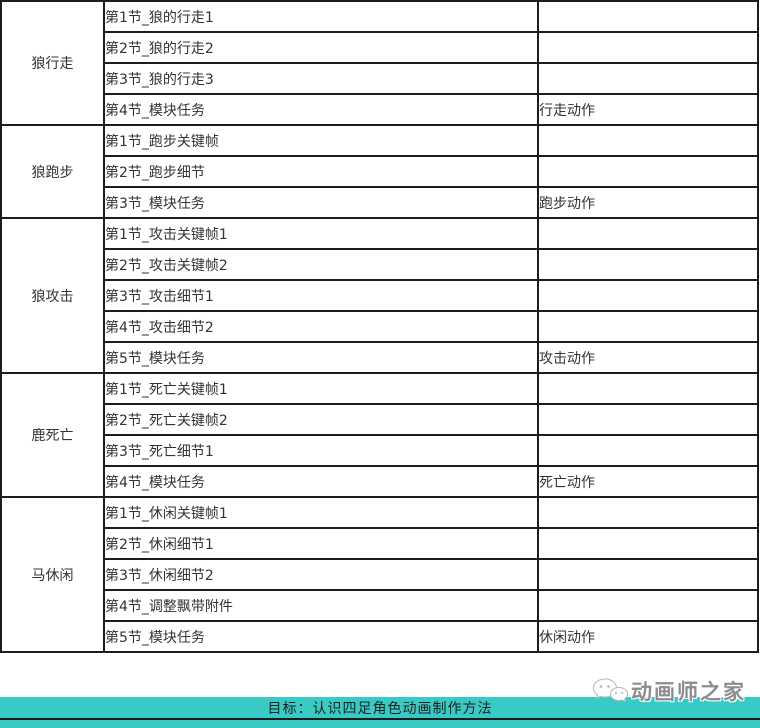 The width and height of the screenshot is (760, 728). What do you see at coordinates (648, 636) in the screenshot?
I see `action-cell: 休闲动作` at bounding box center [648, 636].